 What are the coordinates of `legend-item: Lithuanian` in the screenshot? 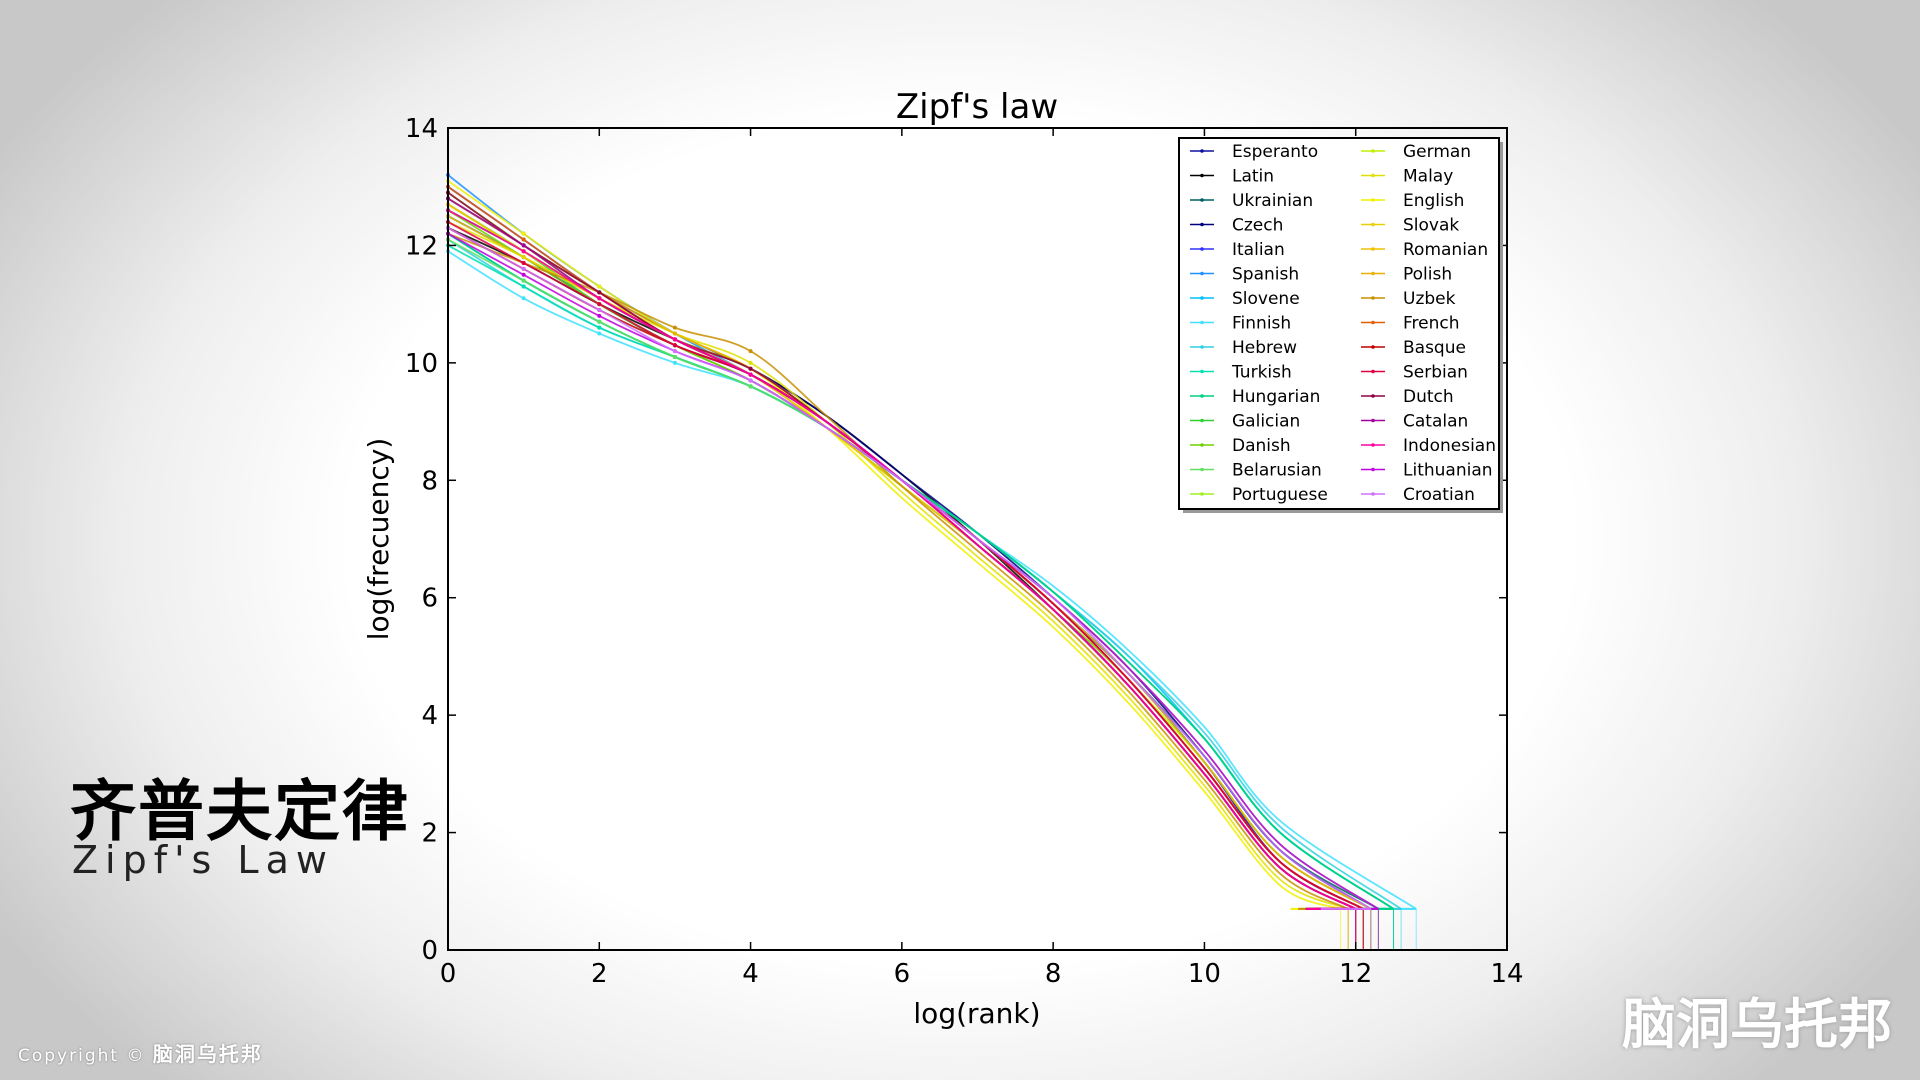 It's located at (1427, 471).